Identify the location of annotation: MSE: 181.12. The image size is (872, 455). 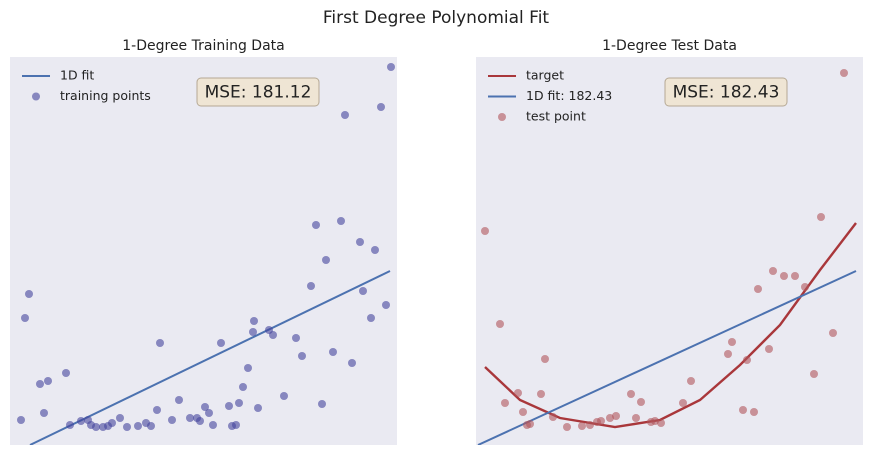
(258, 93).